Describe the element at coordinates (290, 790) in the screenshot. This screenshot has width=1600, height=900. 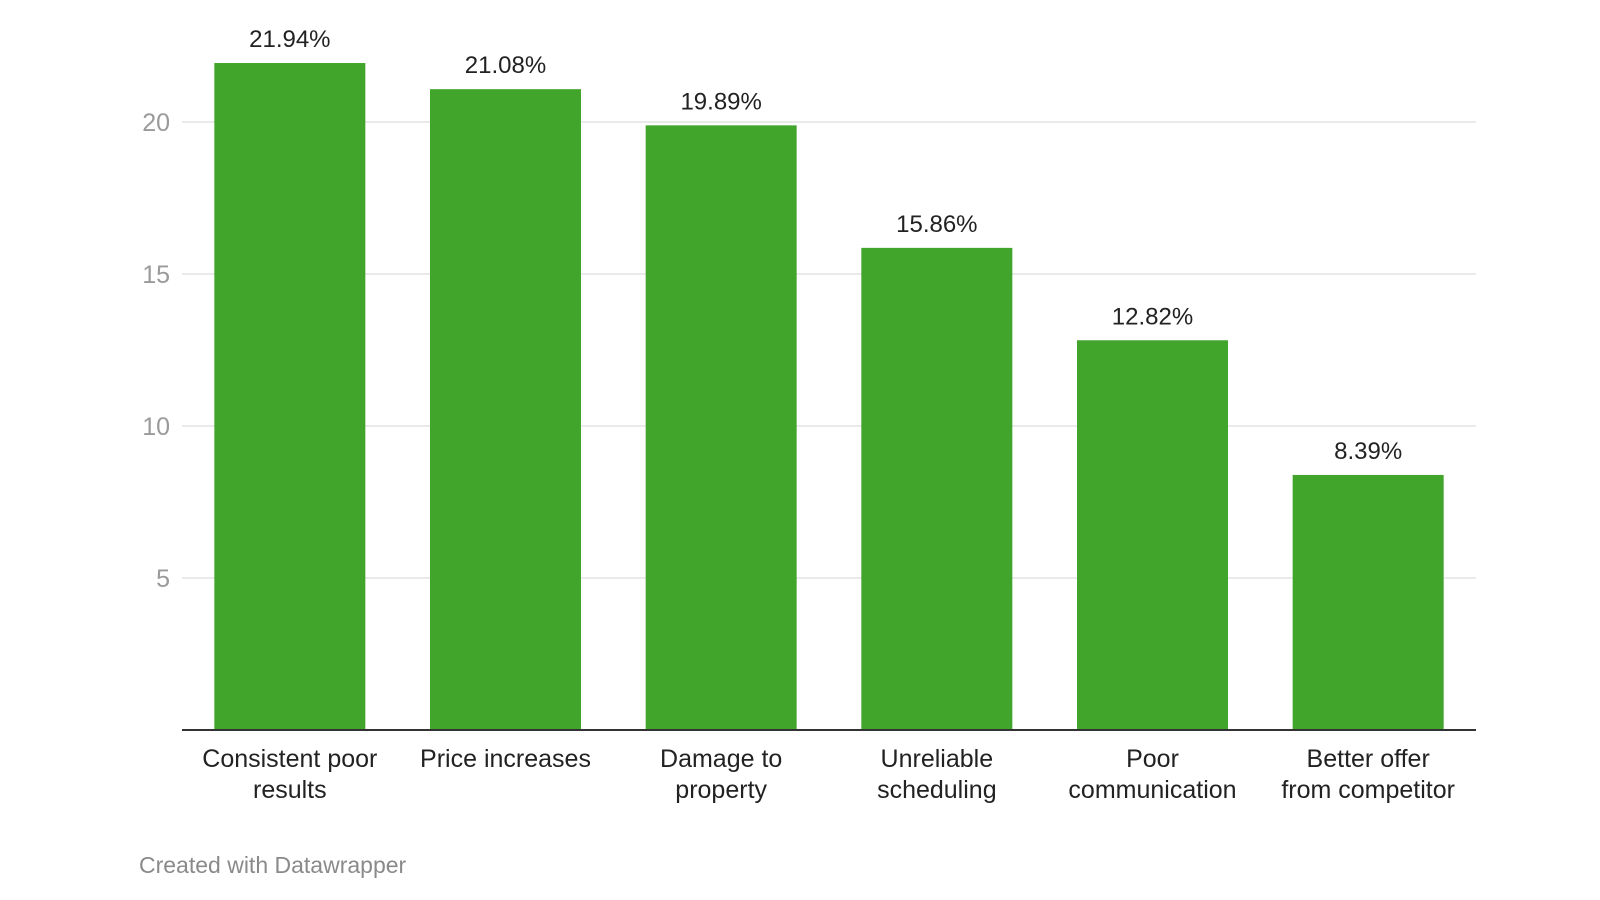
I see `x-tick-label: results` at that location.